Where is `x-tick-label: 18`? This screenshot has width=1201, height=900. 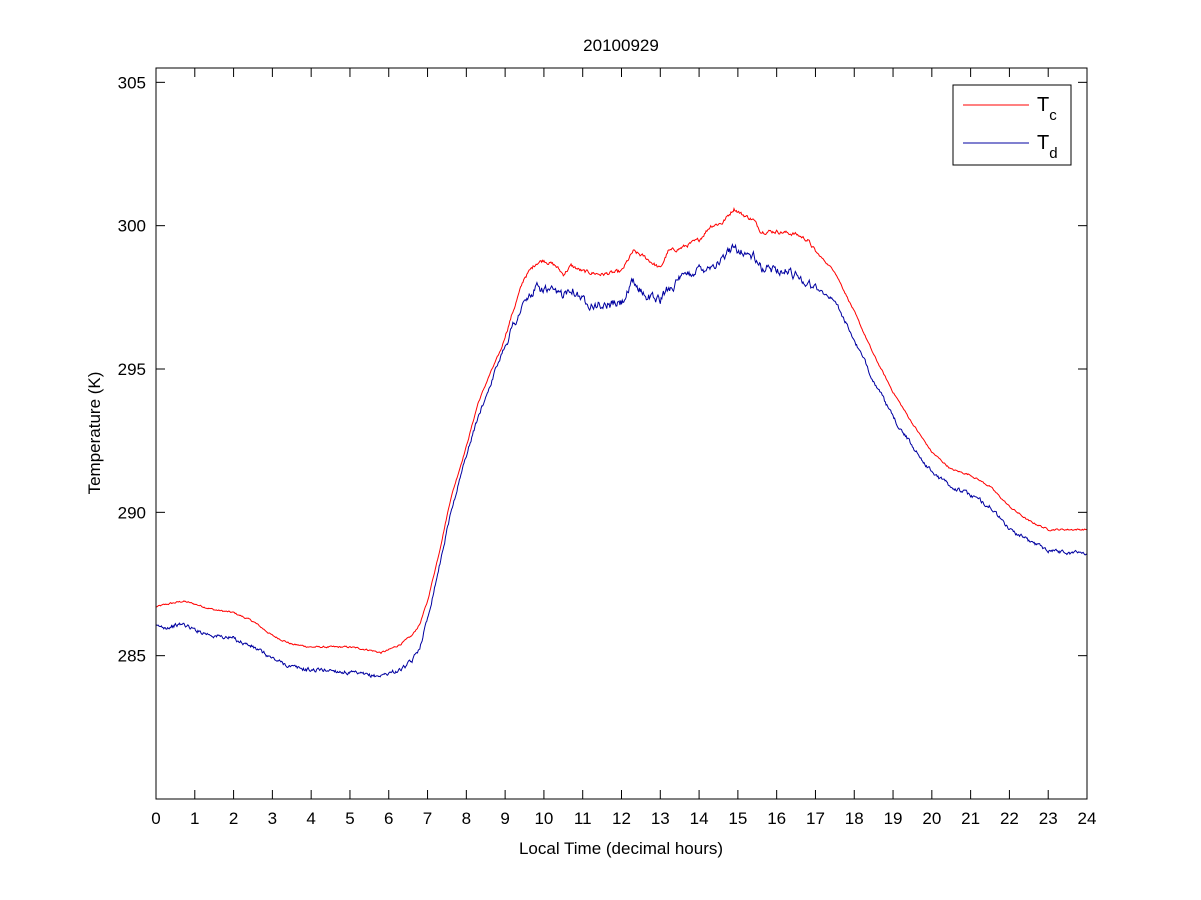
x-tick-label: 18 is located at coordinates (854, 818).